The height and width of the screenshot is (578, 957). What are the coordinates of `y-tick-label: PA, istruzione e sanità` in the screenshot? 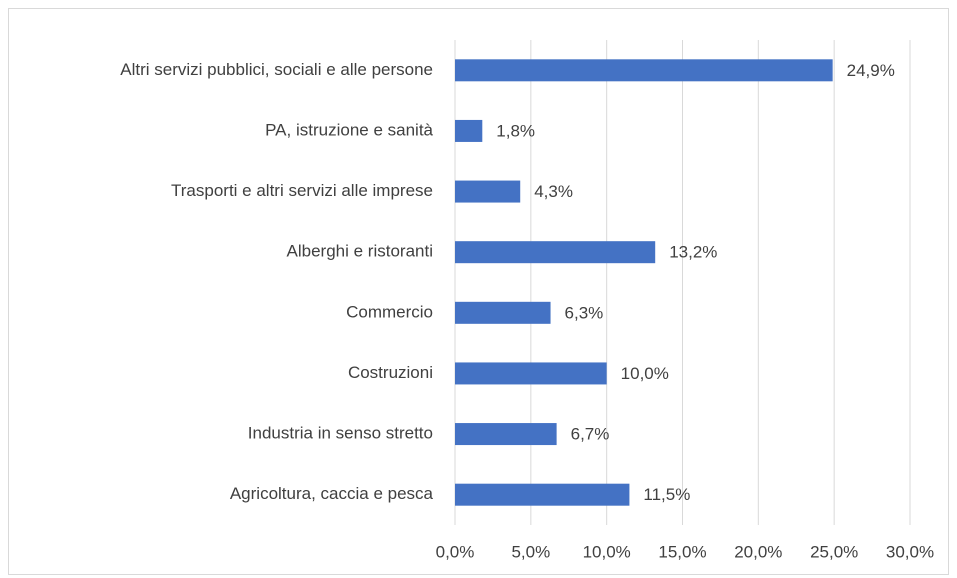 It's located at (349, 129).